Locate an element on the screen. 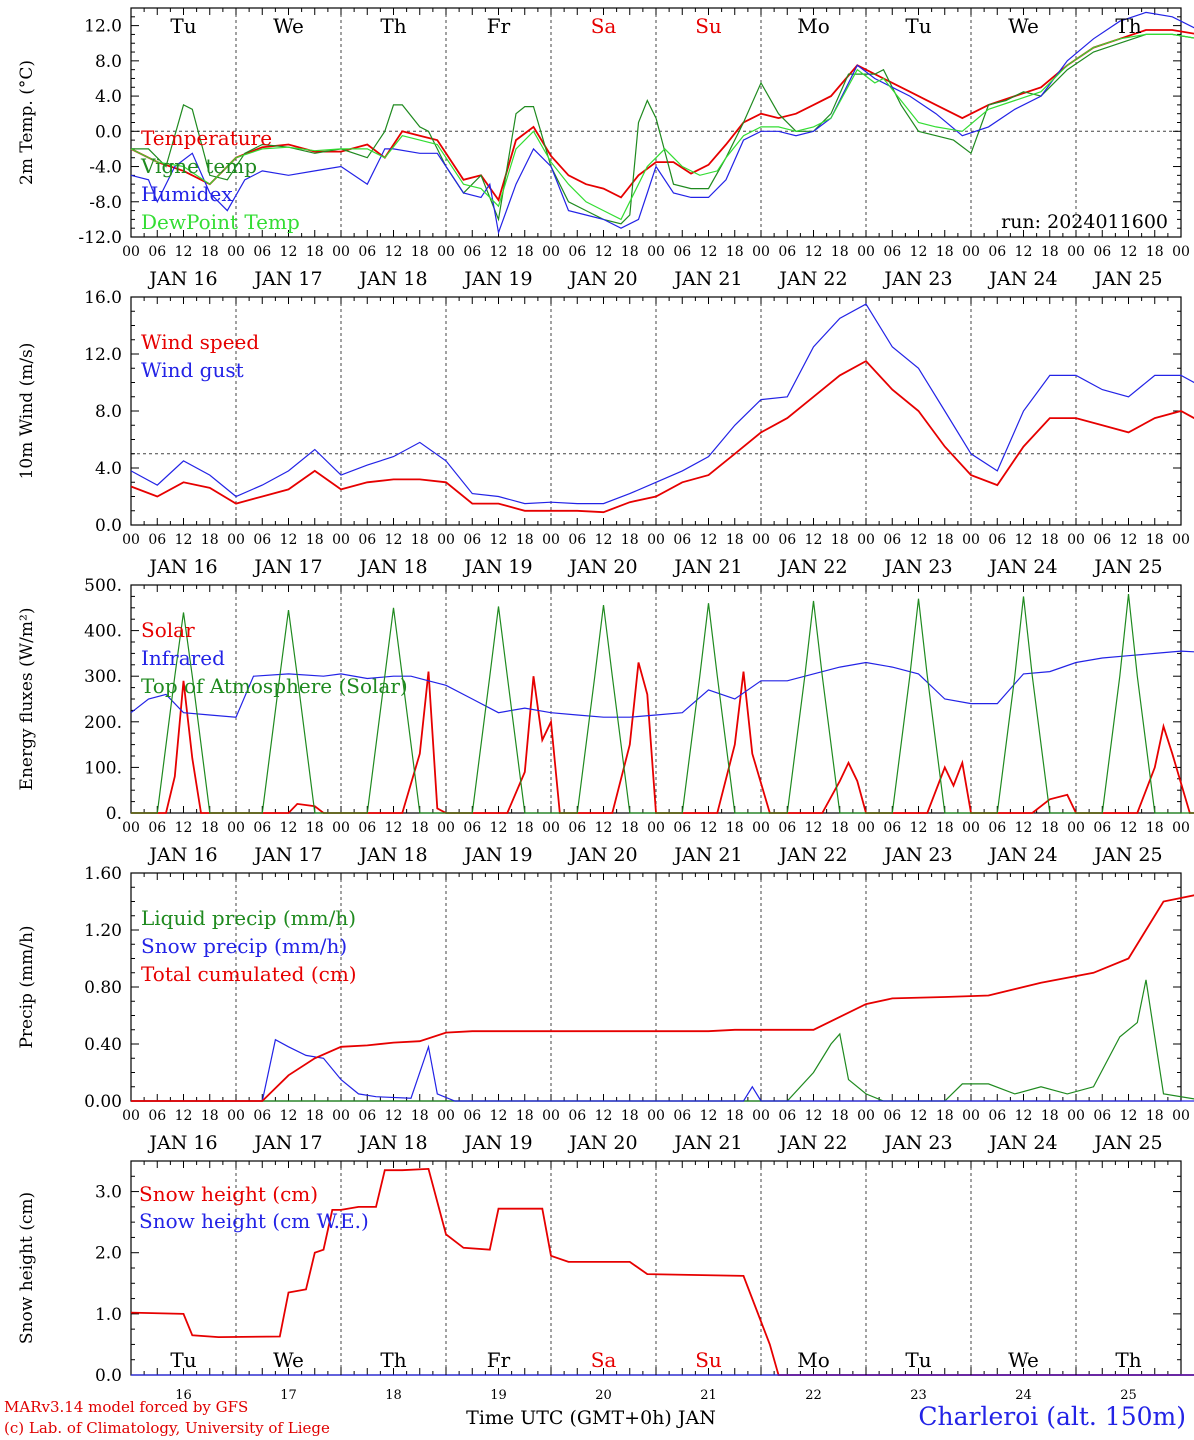 The image size is (1194, 1440). y-tick-label: -4.0 is located at coordinates (105, 168).